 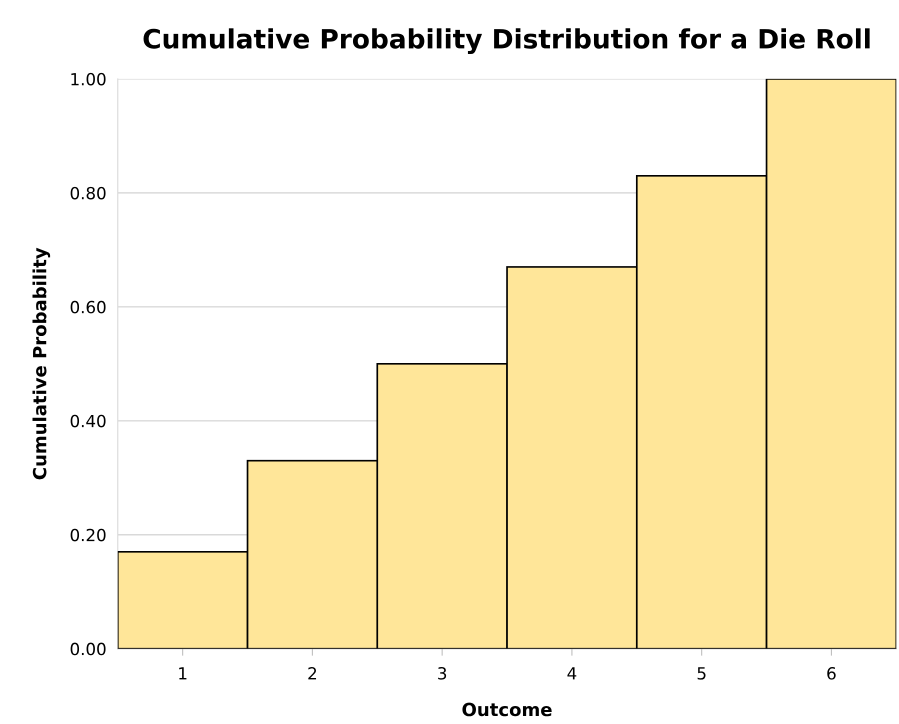 What do you see at coordinates (88, 535) in the screenshot?
I see `y-tick-label: 0.20` at bounding box center [88, 535].